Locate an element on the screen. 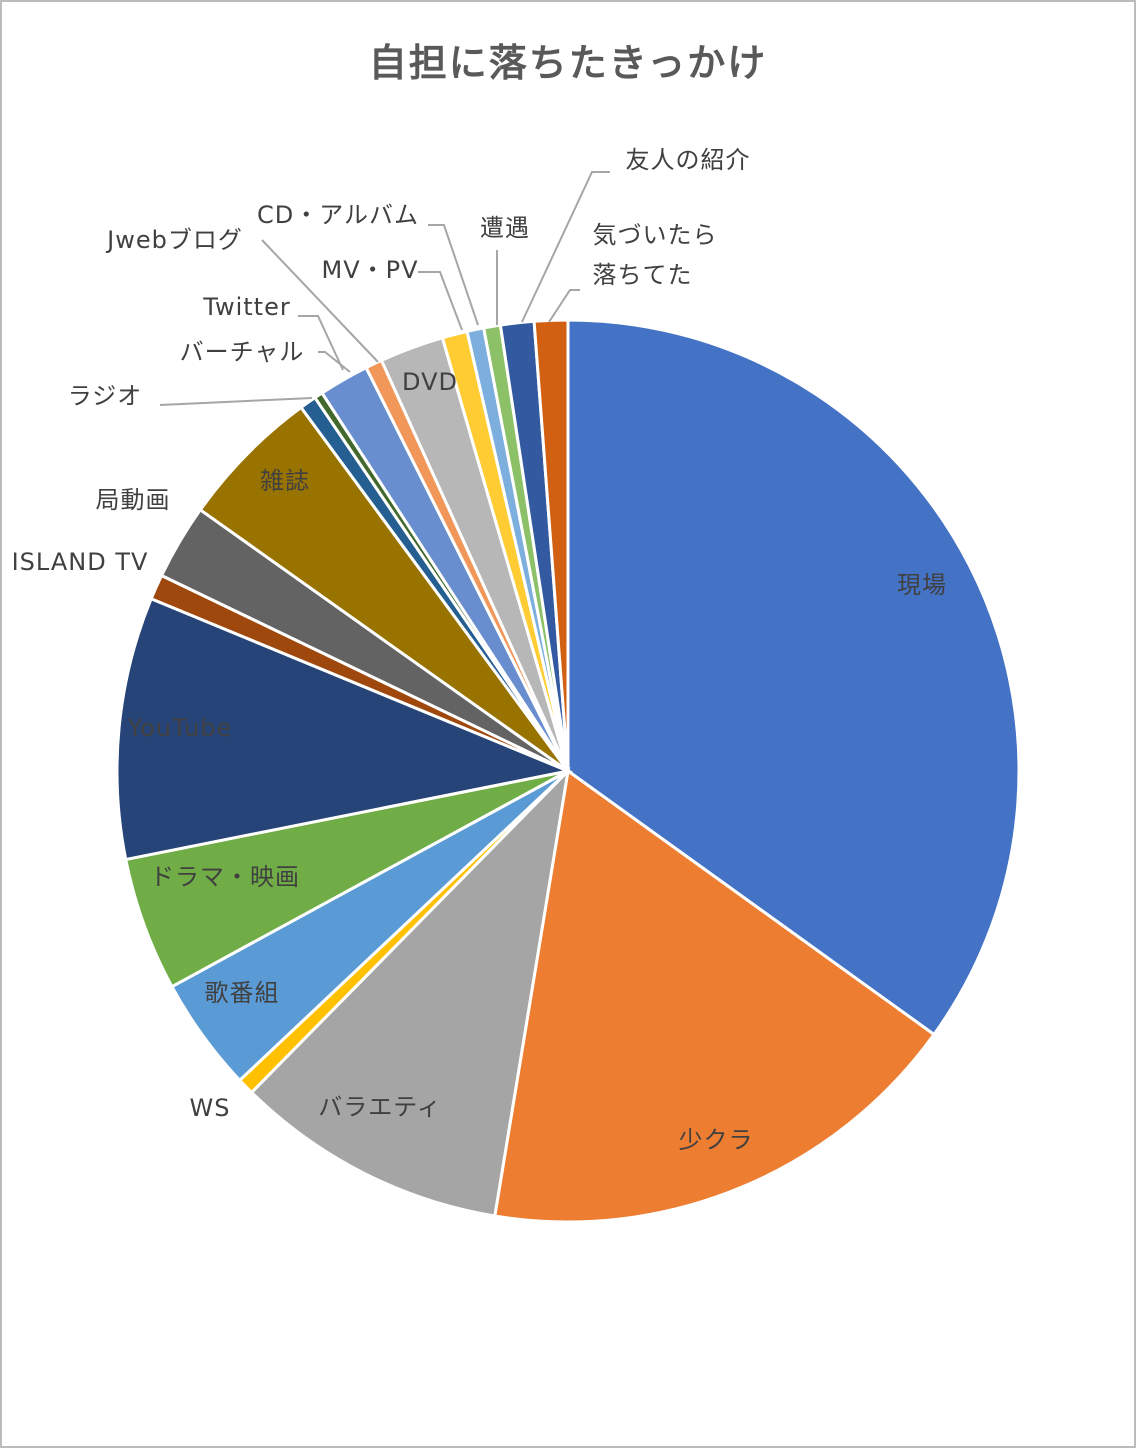 This screenshot has width=1136, height=1448. slice-label: ドラマ・映画 is located at coordinates (225, 877).